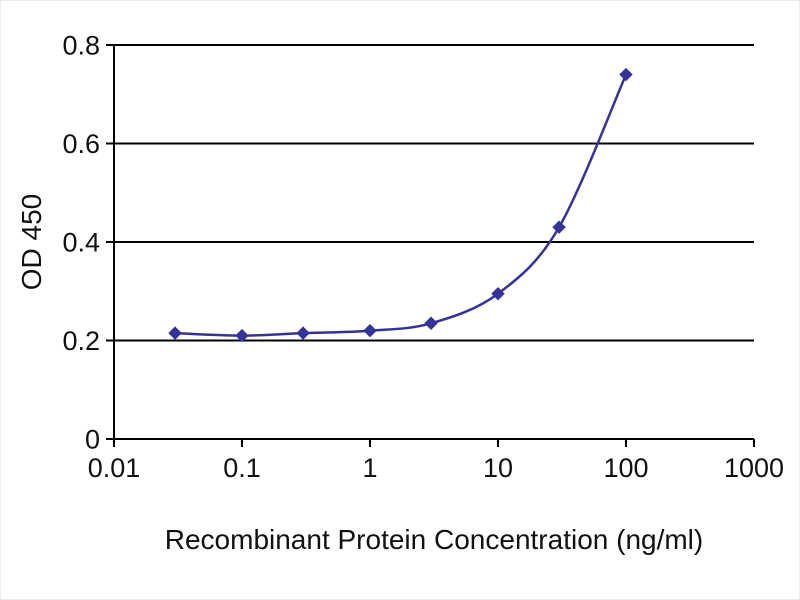 The image size is (800, 600). I want to click on x-tick-label: 1000, so click(754, 468).